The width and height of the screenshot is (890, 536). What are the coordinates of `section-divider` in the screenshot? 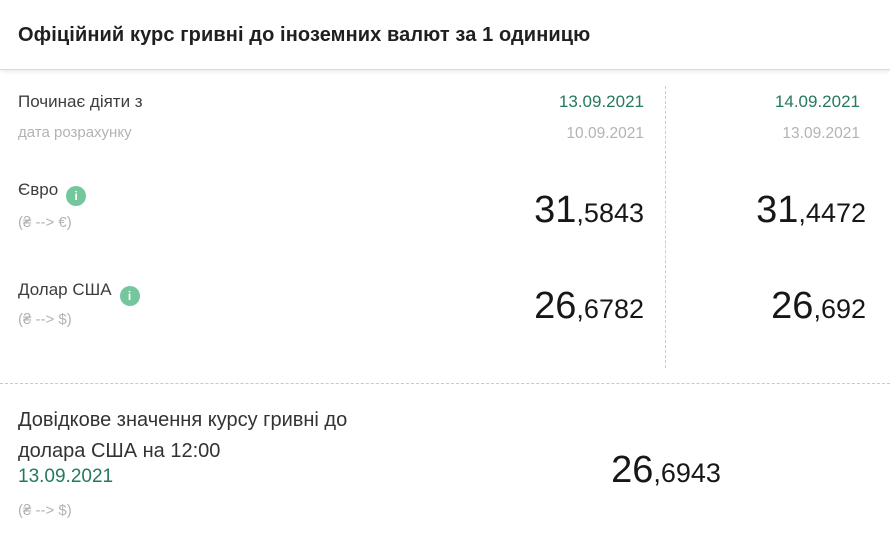 It's located at (445, 383).